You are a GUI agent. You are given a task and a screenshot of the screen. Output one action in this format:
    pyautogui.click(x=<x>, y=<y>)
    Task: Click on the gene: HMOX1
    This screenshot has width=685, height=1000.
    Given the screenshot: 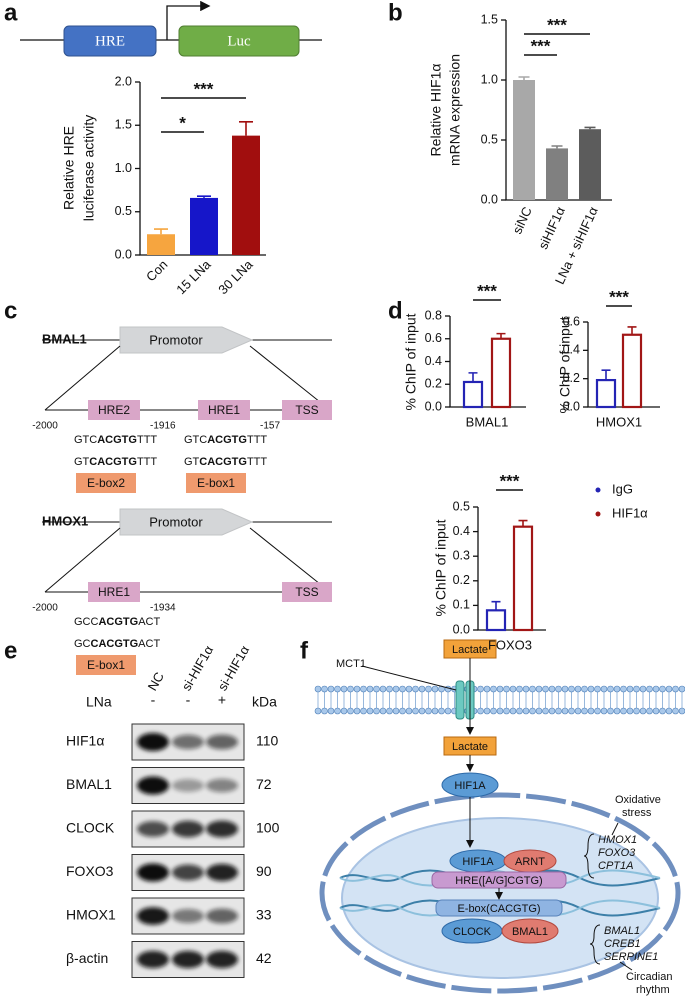 What is the action you would take?
    pyautogui.click(x=617, y=840)
    